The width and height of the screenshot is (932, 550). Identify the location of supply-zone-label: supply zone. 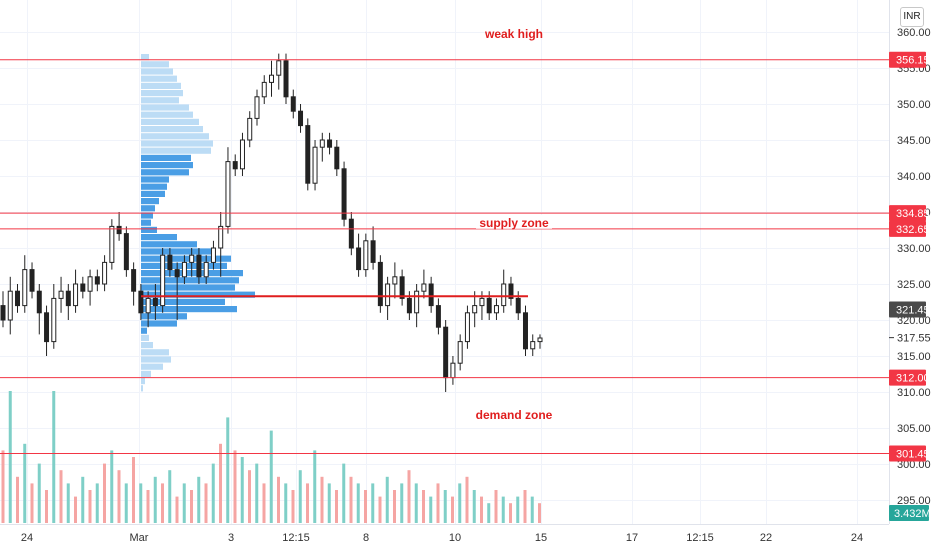
(514, 223).